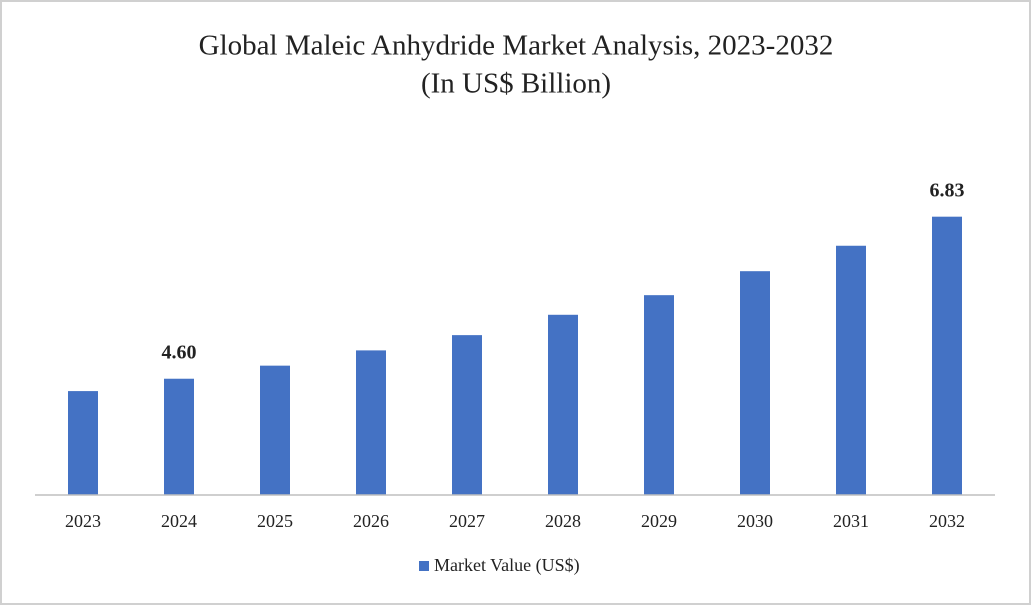 The height and width of the screenshot is (606, 1032). What do you see at coordinates (563, 521) in the screenshot?
I see `x-tick-label: 2028` at bounding box center [563, 521].